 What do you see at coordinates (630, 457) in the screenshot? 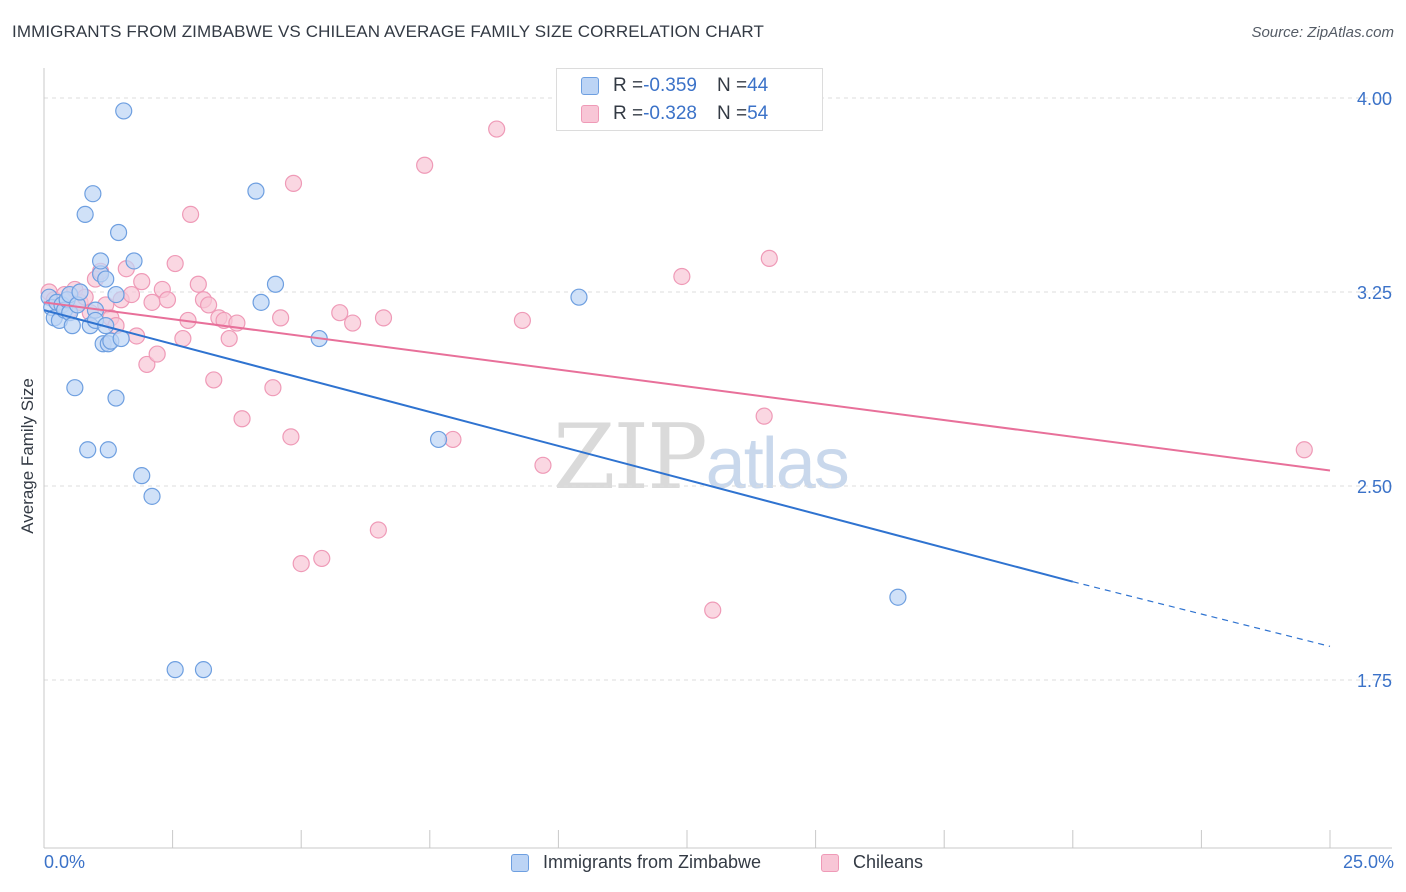
I see `watermark-zip: ZIP` at bounding box center [630, 457].